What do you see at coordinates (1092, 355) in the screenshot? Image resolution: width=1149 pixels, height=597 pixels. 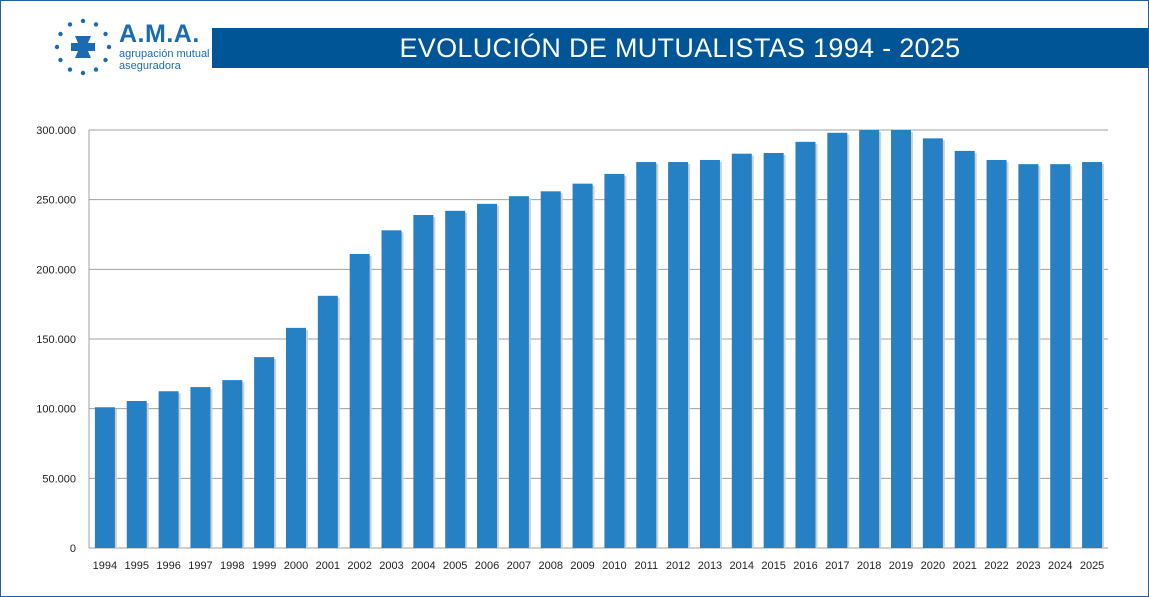 I see `bar-2025` at bounding box center [1092, 355].